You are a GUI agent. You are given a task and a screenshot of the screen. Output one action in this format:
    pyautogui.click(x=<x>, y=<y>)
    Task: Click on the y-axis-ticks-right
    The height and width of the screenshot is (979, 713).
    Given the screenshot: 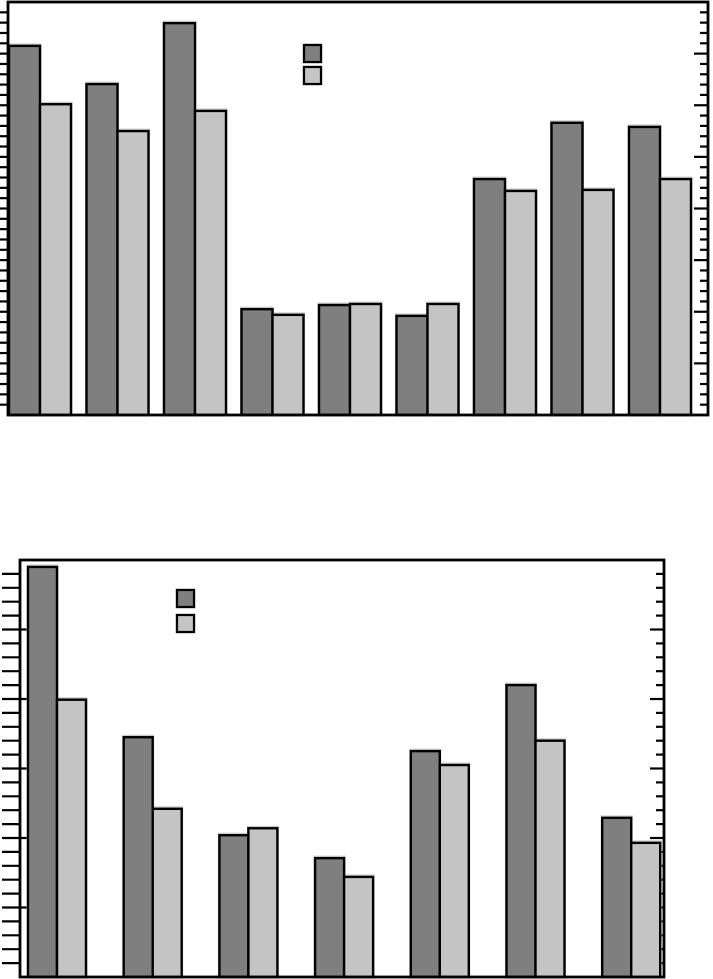 What is the action you would take?
    pyautogui.click(x=701, y=208)
    